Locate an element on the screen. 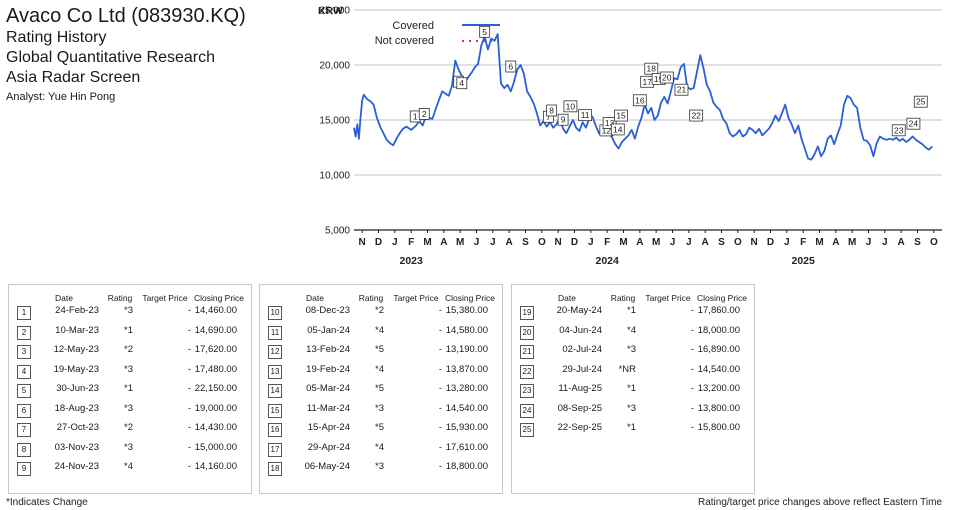  table-row: 13 19-Feb-24 *4 -13,870.00 is located at coordinates (381, 372).